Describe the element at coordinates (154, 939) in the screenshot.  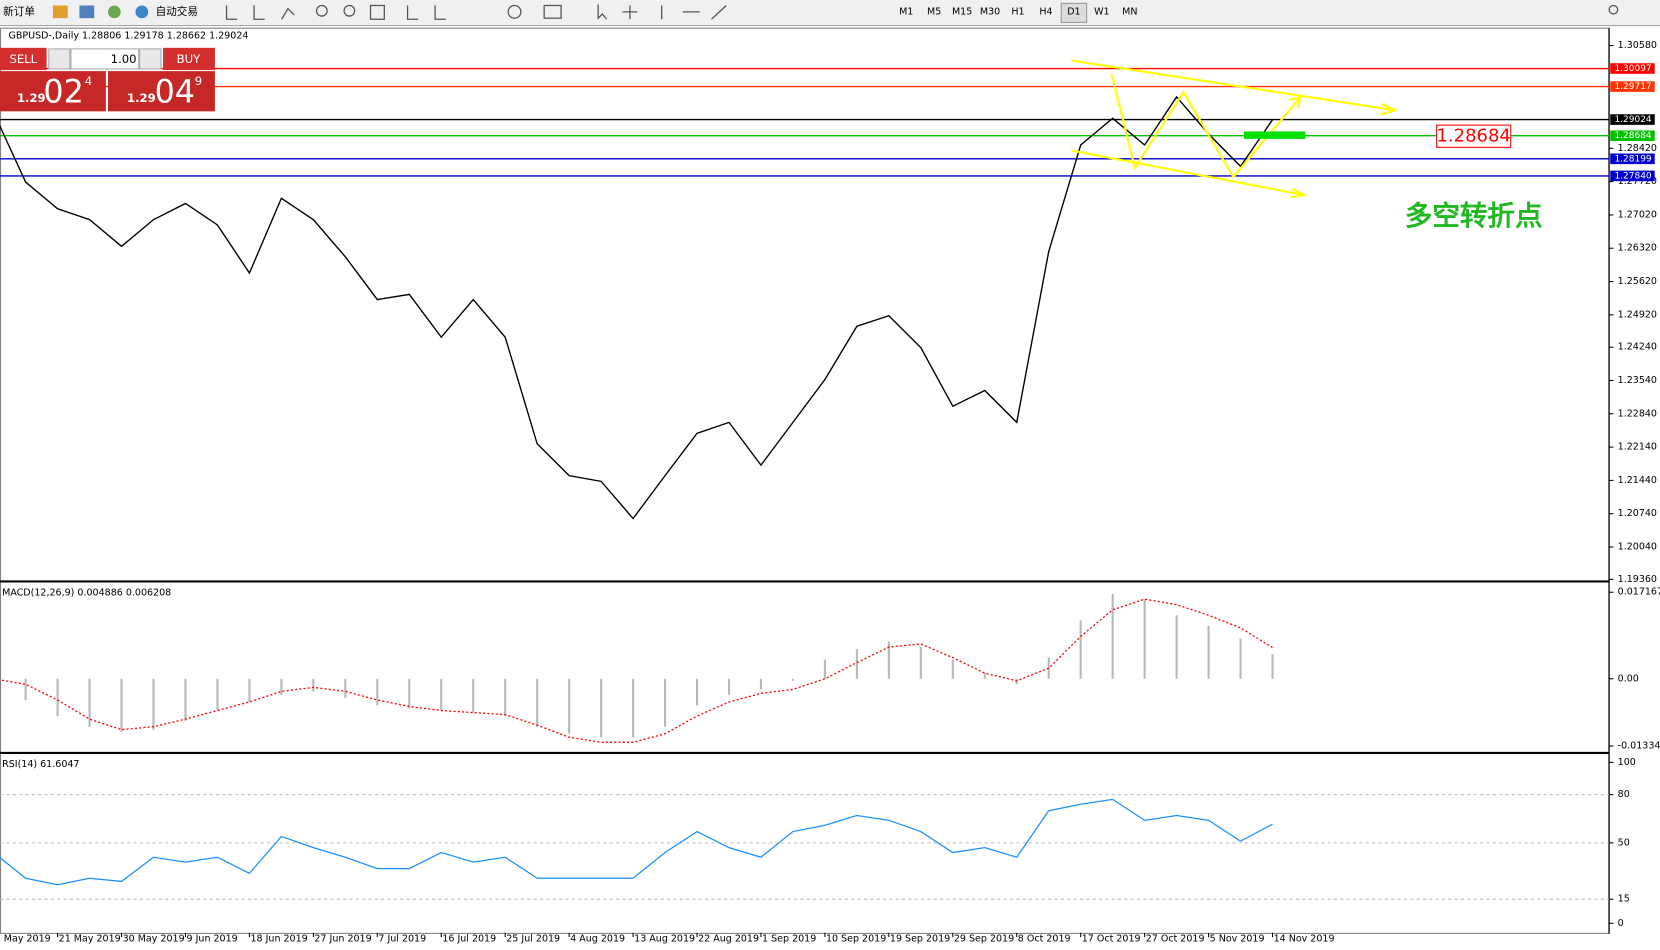
I see `x-tick-label: 30 May 2019` at that location.